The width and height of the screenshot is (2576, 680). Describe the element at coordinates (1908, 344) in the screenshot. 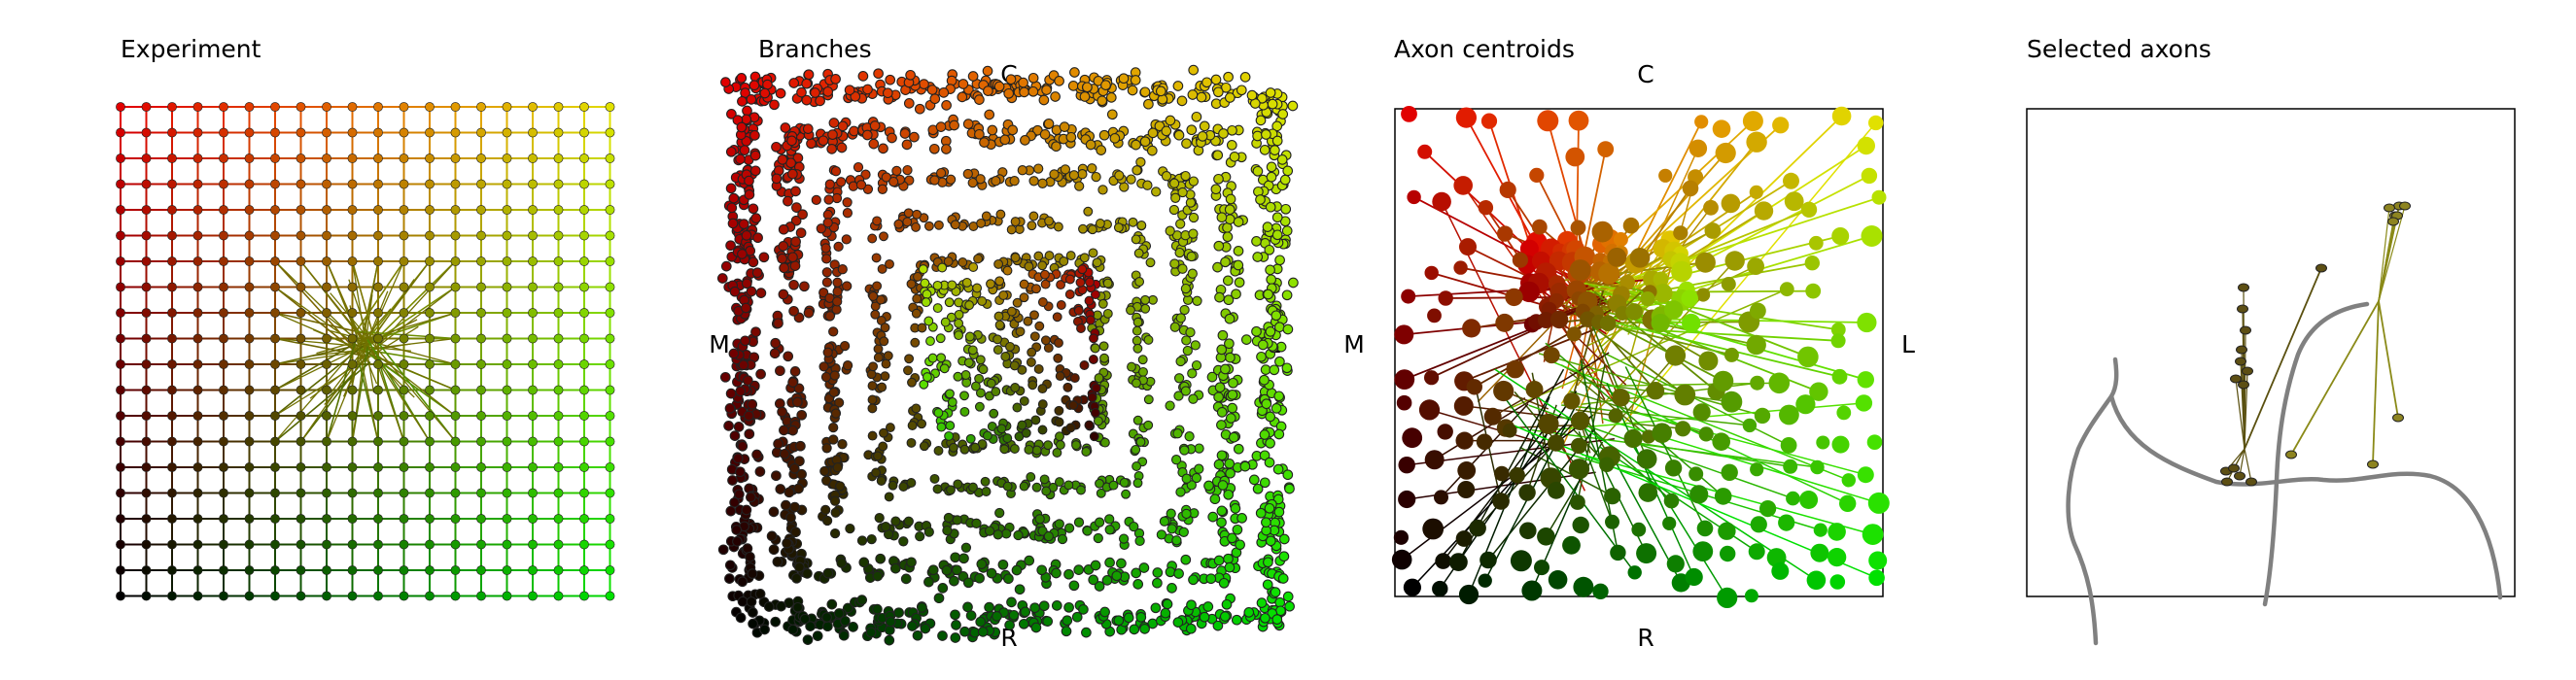

I see `centroids-label-right: L` at that location.